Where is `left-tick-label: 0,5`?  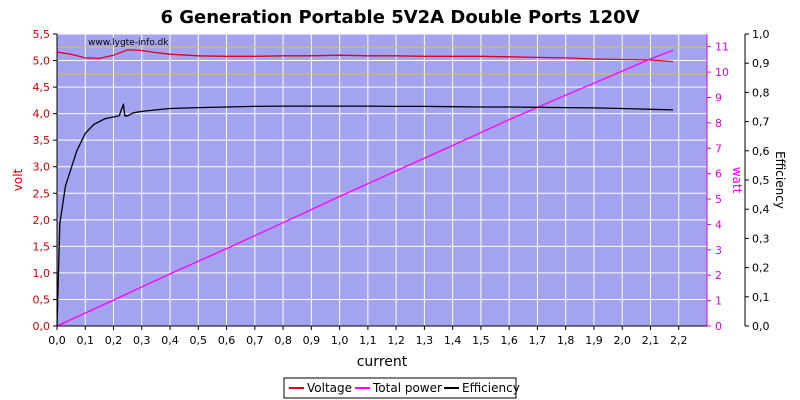
left-tick-label: 0,5 is located at coordinates (42, 299).